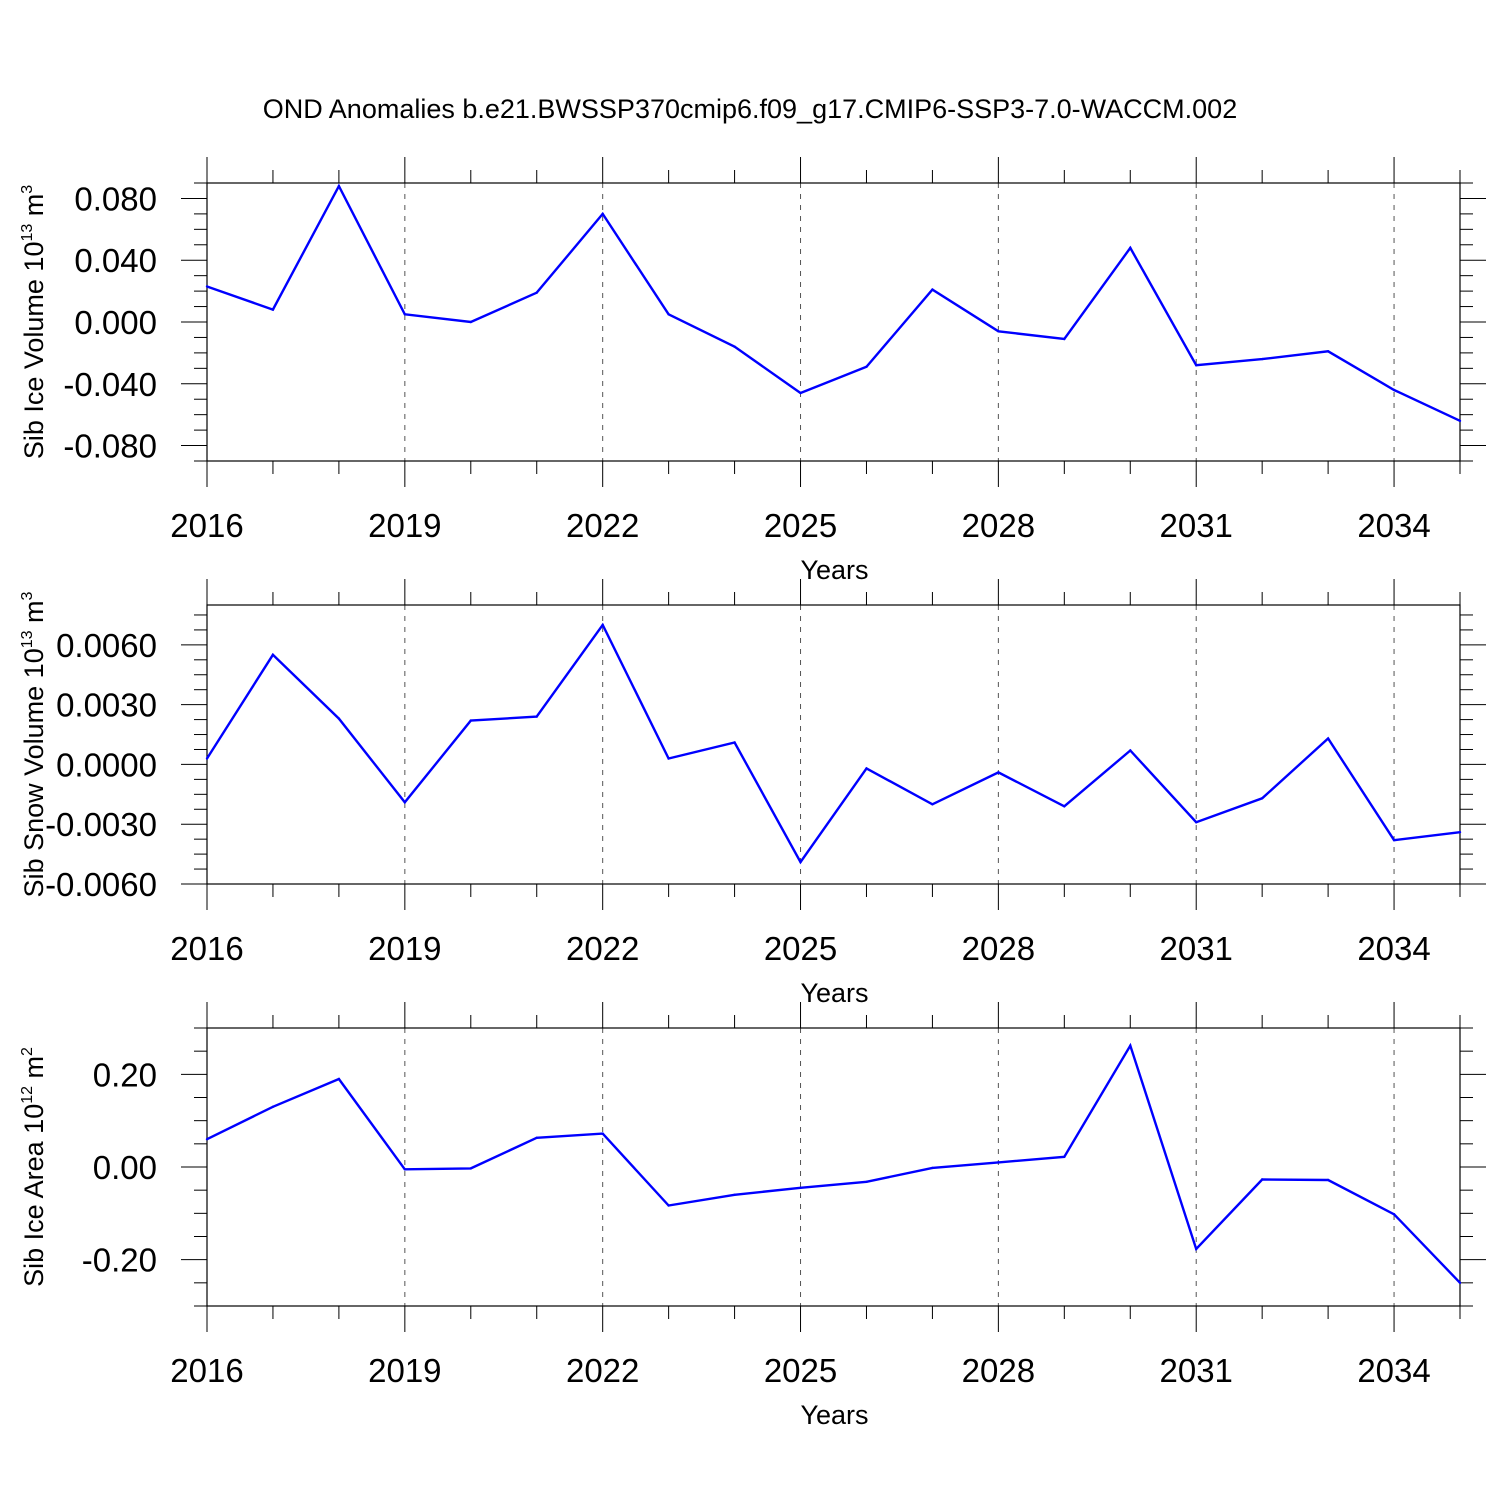 This screenshot has height=1500, width=1500. I want to click on y-tick-label: 0.00, so click(125, 1167).